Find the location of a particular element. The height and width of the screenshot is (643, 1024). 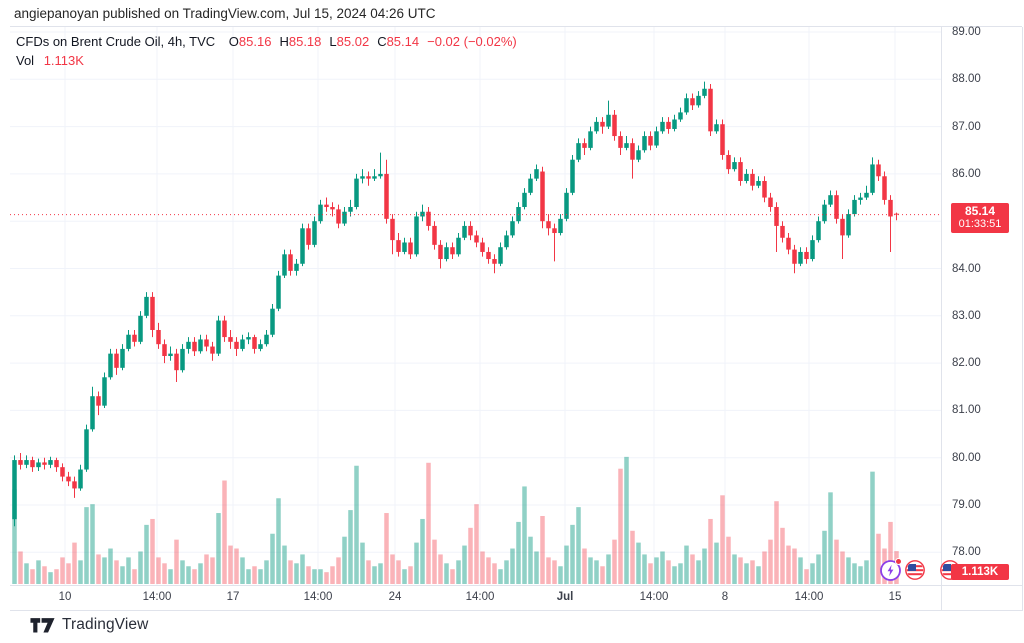

price-axis-label: 80.00 is located at coordinates (966, 457).